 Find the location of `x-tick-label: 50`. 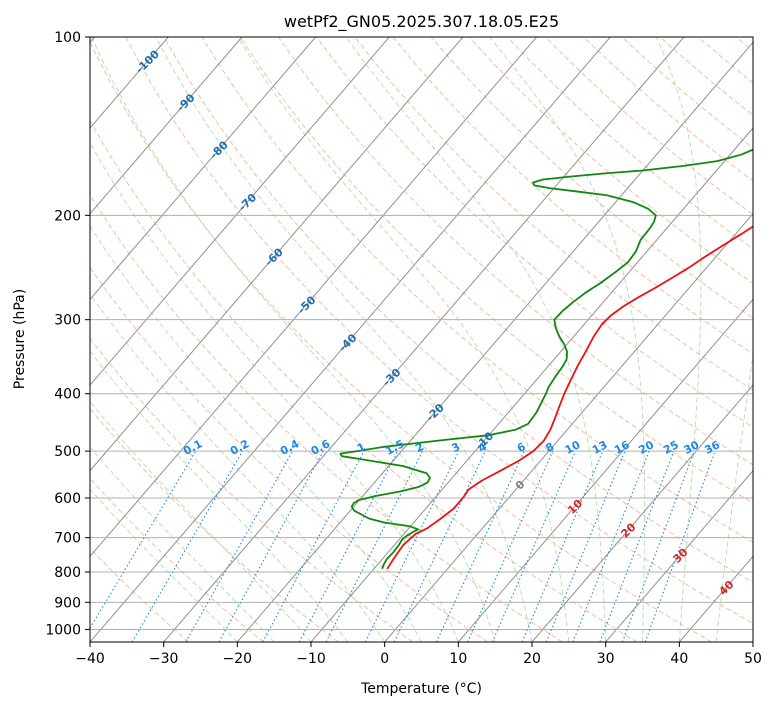

x-tick-label: 50 is located at coordinates (753, 659).